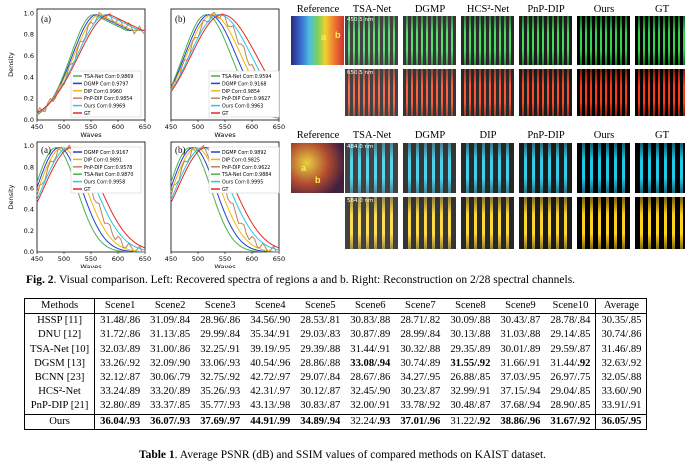 The image size is (685, 467). What do you see at coordinates (29, 56) in the screenshot?
I see `y-tick-label: 0.6` at bounding box center [29, 56].